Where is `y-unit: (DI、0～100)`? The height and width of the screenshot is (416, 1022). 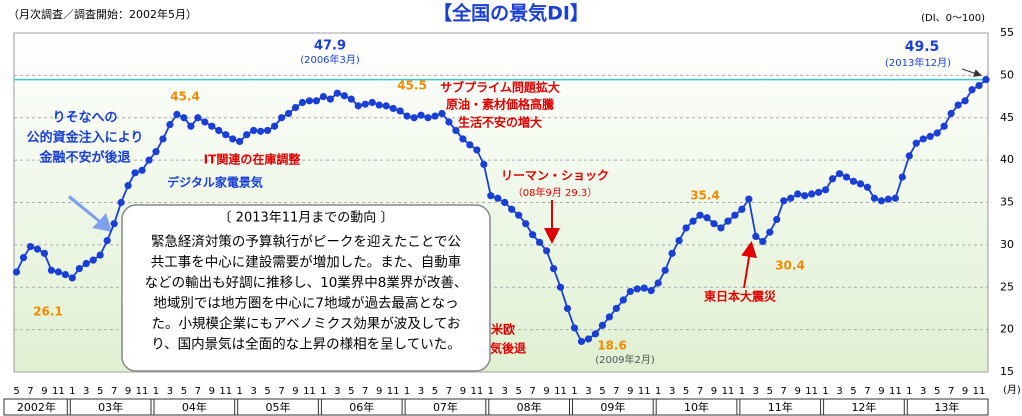
y-unit: (DI、0～100) is located at coordinates (953, 18).